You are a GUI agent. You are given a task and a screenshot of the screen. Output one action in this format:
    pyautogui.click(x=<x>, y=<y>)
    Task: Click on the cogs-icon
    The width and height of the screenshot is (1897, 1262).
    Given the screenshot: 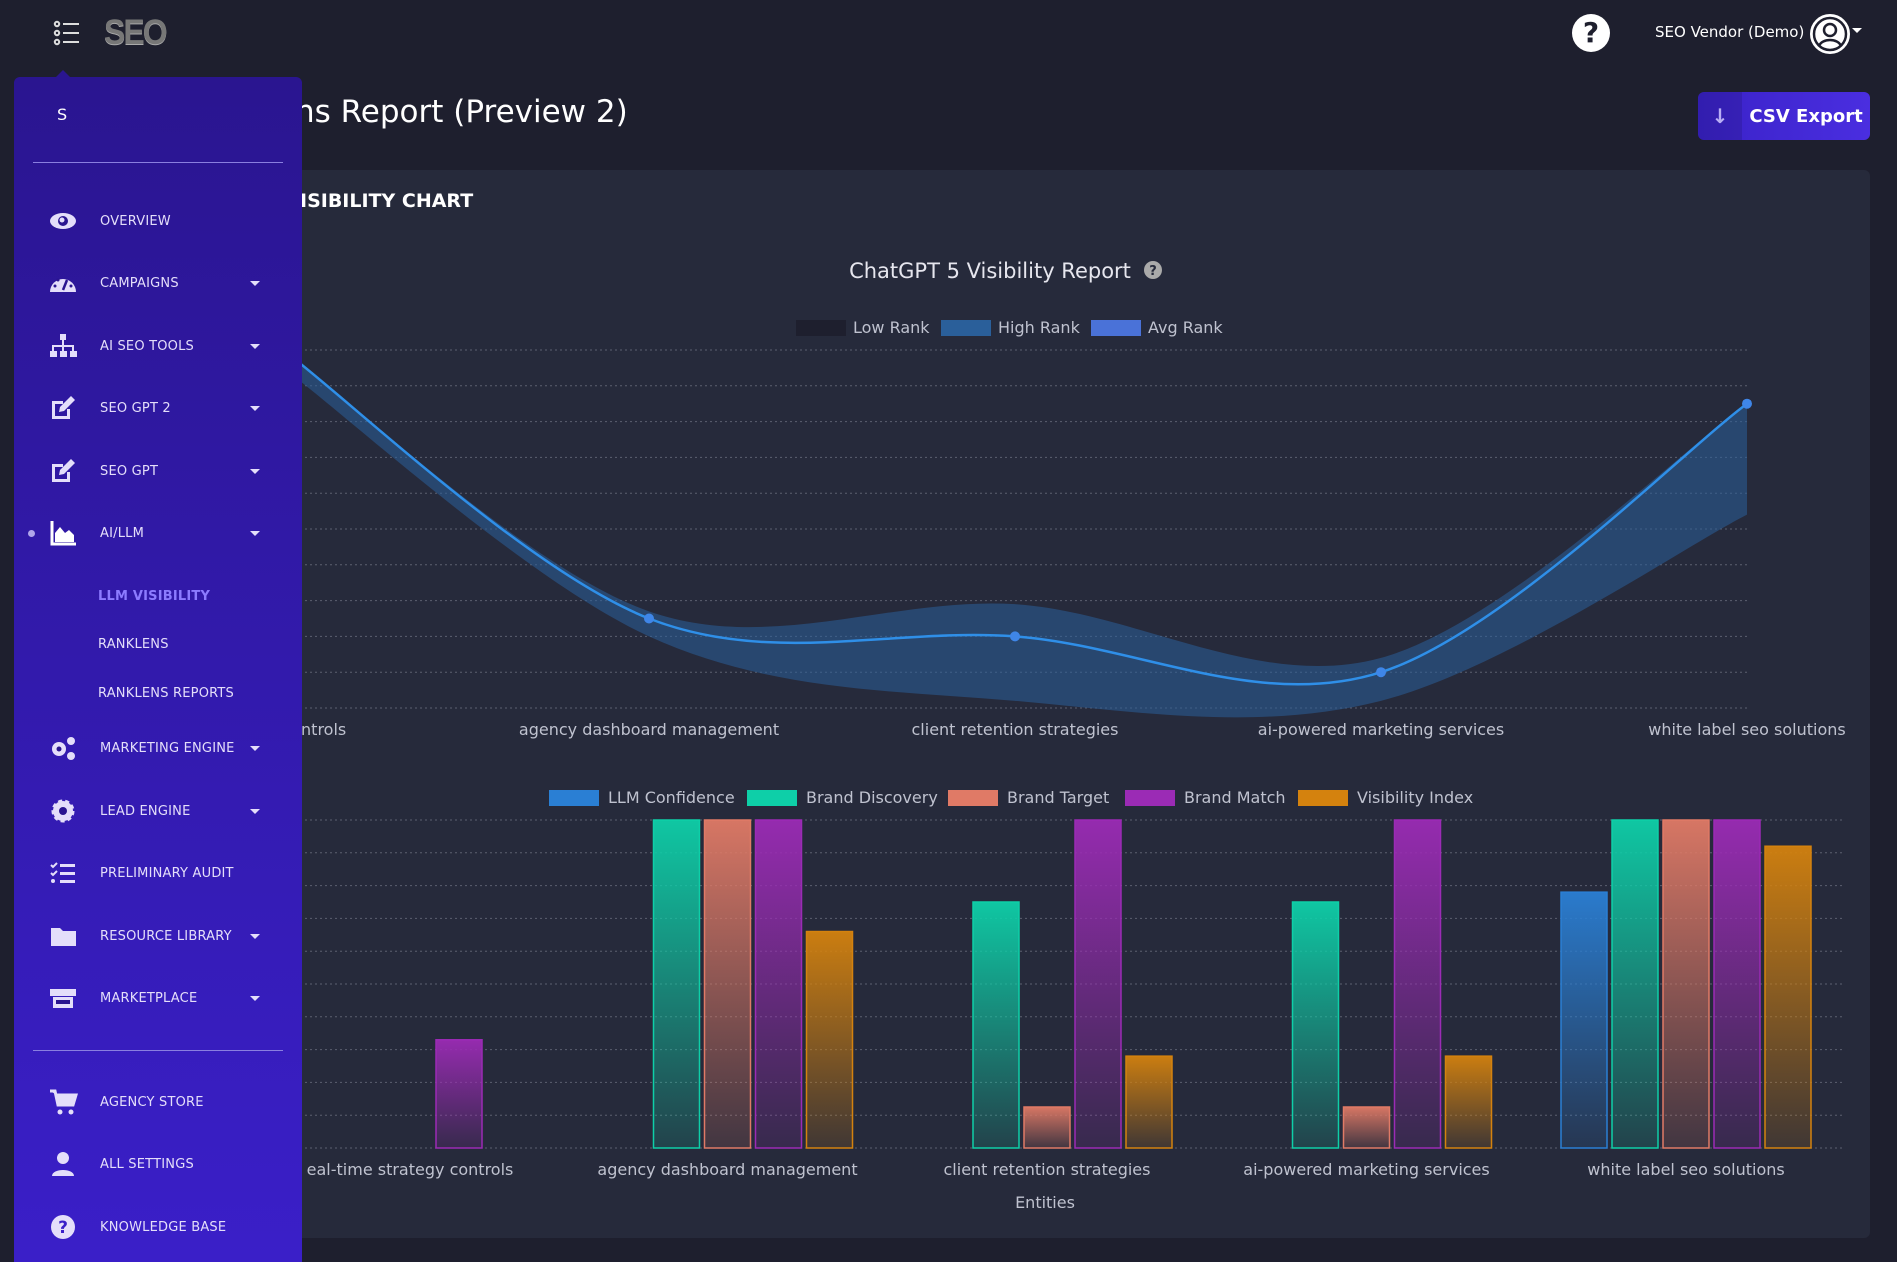 What is the action you would take?
    pyautogui.click(x=63, y=748)
    